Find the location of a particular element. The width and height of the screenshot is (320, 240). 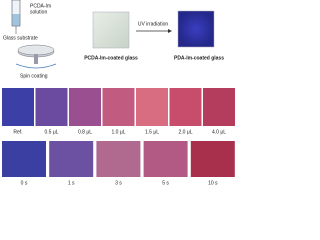

solution-label: PCDA-Im is located at coordinates (40, 6).